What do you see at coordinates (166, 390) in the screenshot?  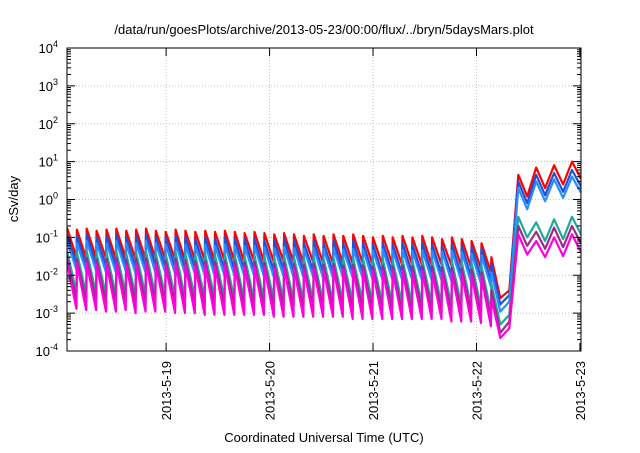 I see `x-tick-label: 2013-5-19` at bounding box center [166, 390].